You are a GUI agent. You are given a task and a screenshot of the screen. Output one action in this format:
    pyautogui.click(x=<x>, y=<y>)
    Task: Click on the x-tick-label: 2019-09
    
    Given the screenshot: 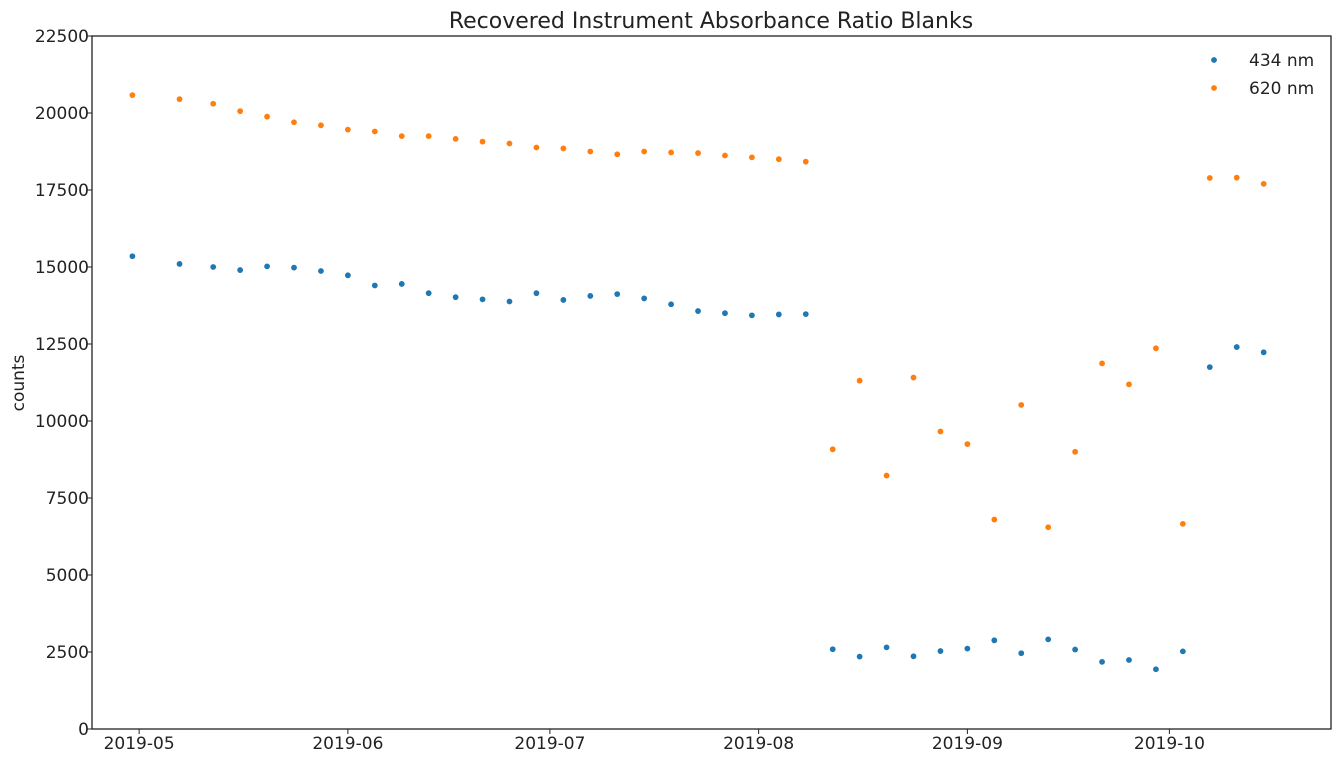 What is the action you would take?
    pyautogui.click(x=967, y=744)
    